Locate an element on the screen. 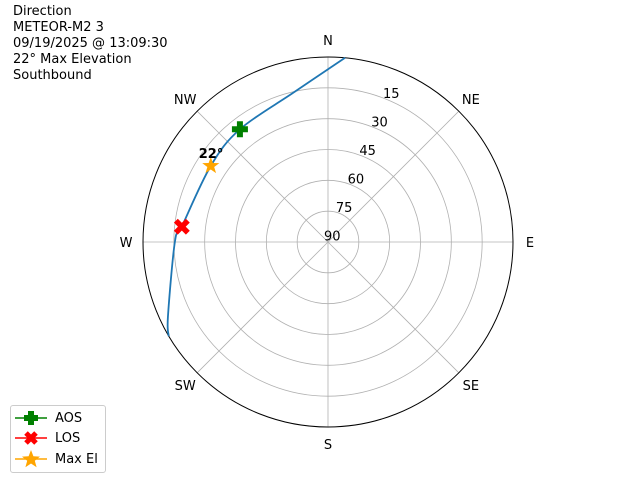 This screenshot has height=480, width=640. legend-label: Max El is located at coordinates (76, 459).